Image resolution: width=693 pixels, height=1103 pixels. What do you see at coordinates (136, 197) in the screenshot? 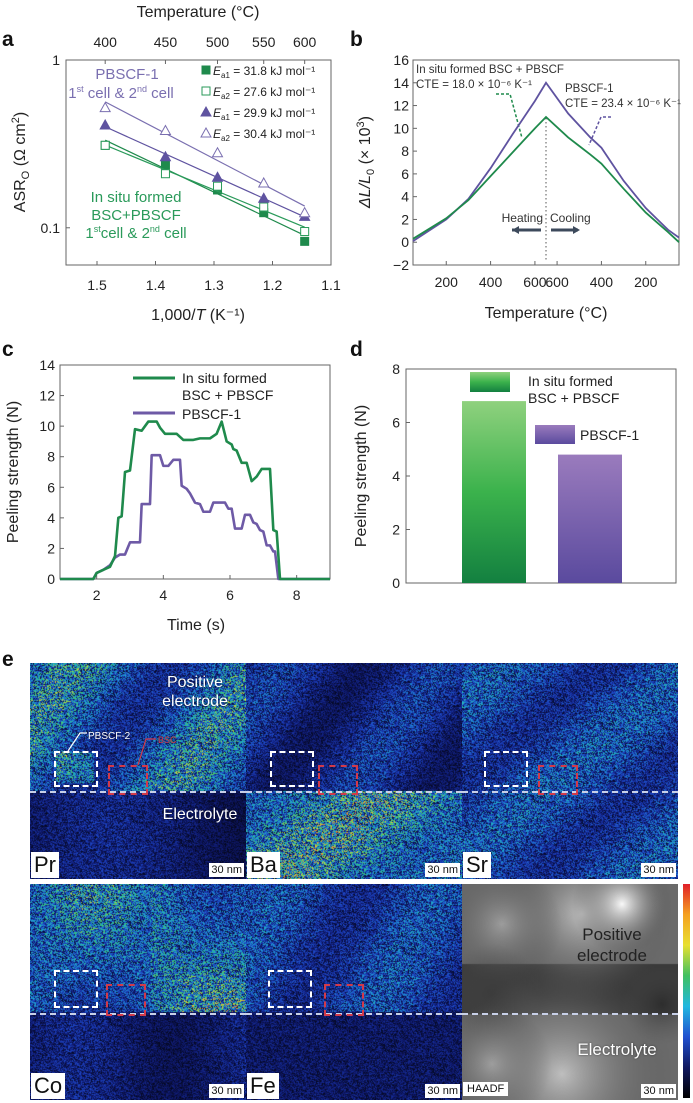
I see `annotation-insitu-line1: In situ formed` at bounding box center [136, 197].